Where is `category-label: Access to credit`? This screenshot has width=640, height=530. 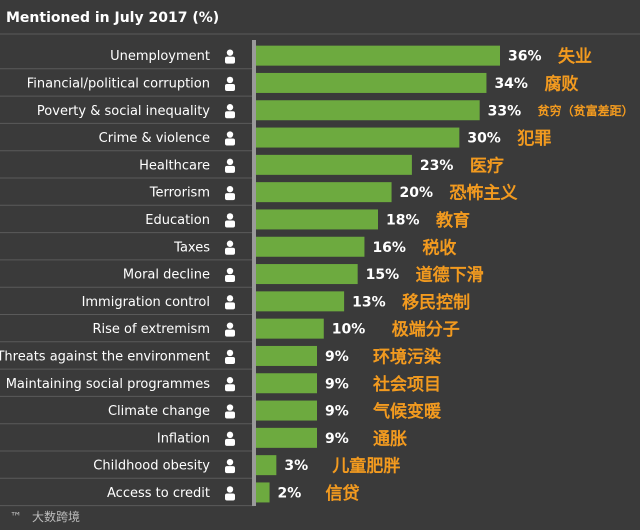
category-label: Access to credit is located at coordinates (158, 493).